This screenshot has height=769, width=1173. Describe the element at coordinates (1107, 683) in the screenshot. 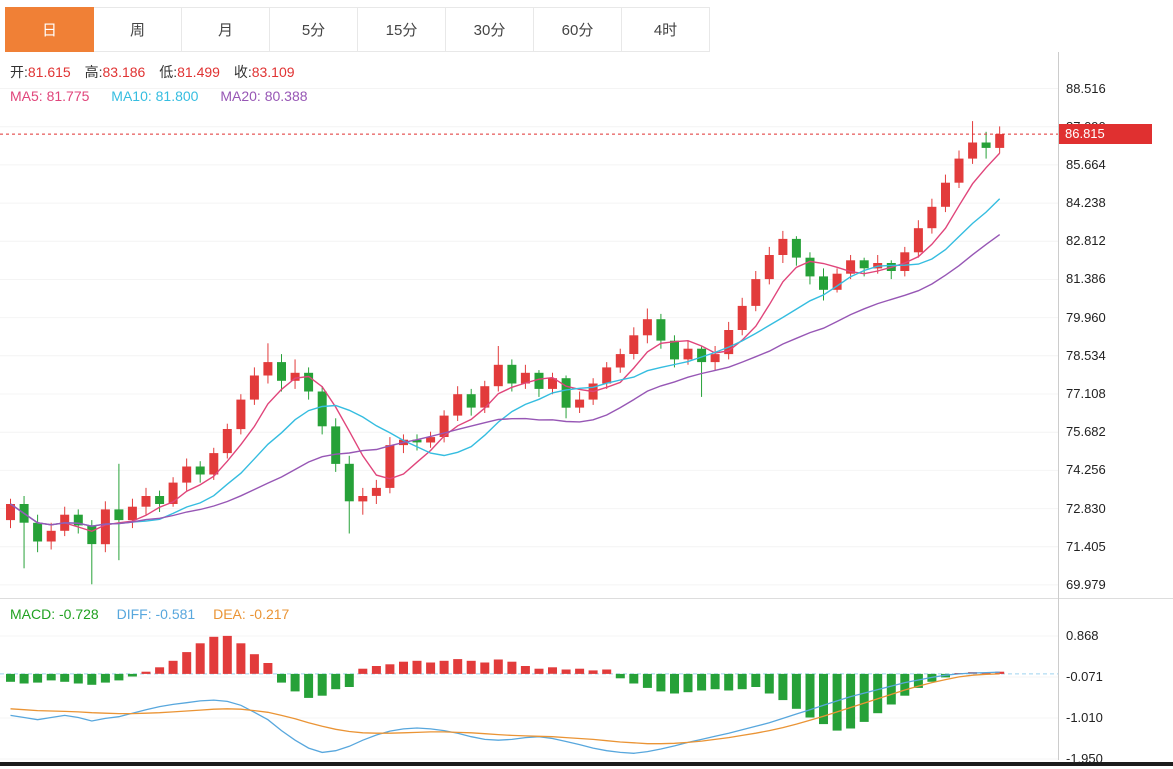

I see `macd-axis: 0.868 -0.071 -1.010 -1.950` at that location.